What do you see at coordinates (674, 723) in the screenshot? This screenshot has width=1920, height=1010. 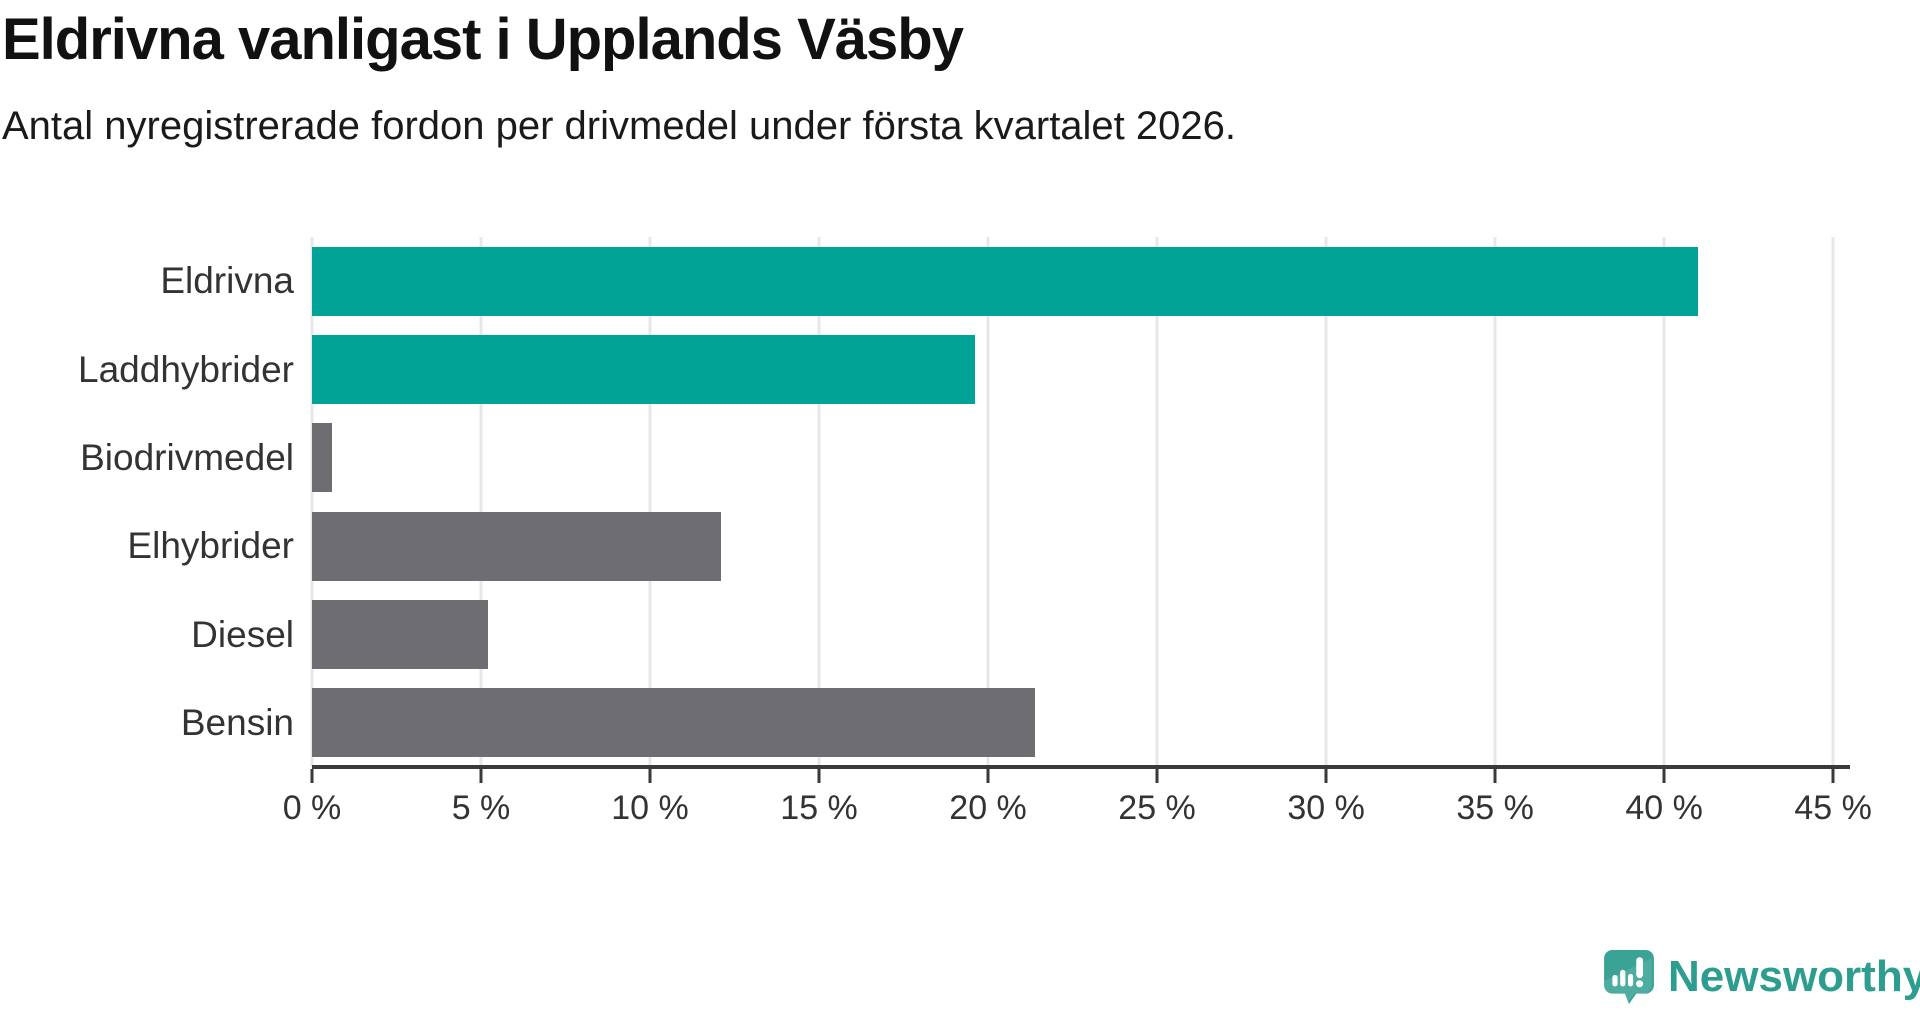 I see `bar-bensin` at bounding box center [674, 723].